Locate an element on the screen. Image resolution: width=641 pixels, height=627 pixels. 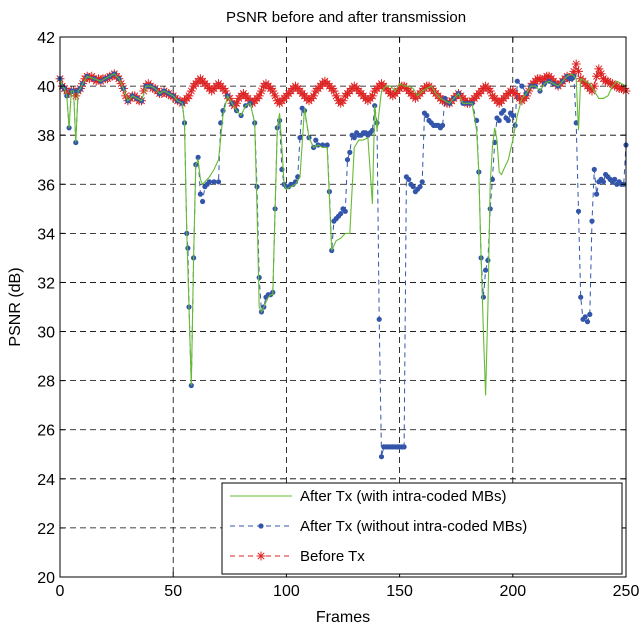
legend-label: Before Tx is located at coordinates (332, 556).